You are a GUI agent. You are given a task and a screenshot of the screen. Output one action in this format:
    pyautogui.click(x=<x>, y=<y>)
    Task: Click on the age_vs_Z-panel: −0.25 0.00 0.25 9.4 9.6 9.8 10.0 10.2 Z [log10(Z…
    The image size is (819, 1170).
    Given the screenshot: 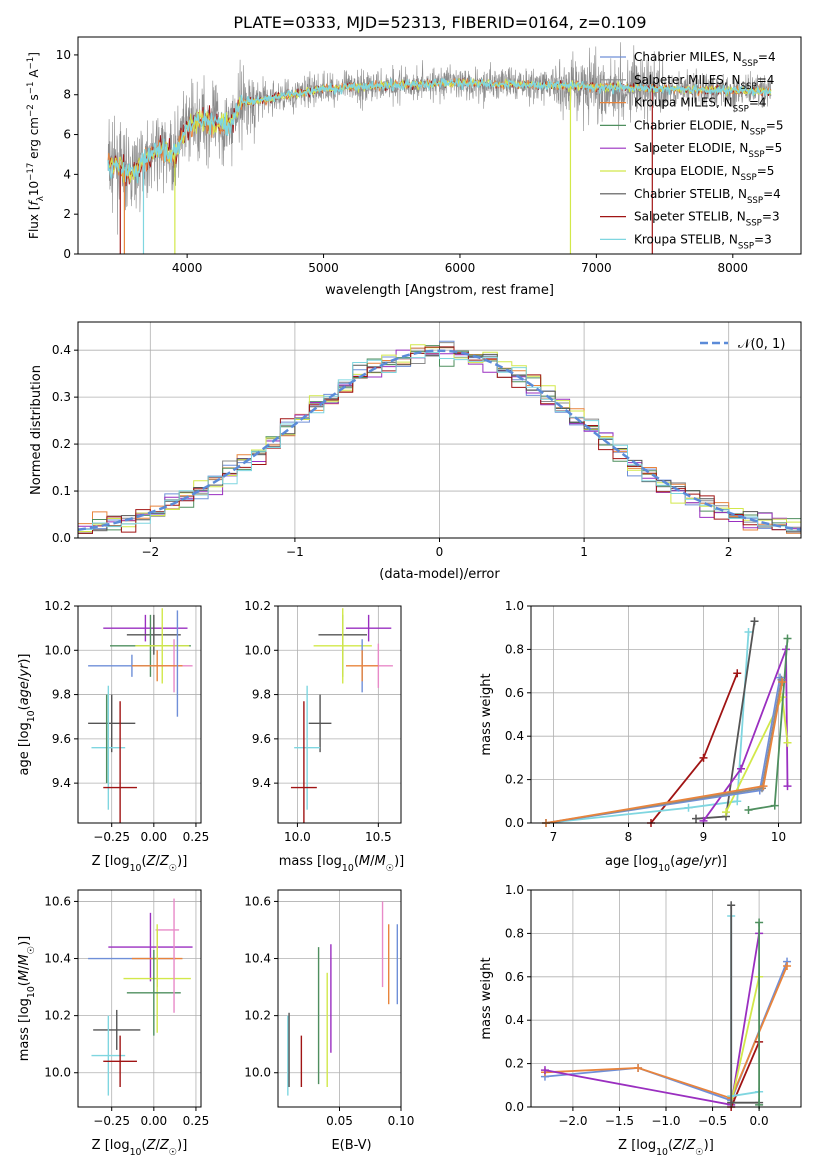 What is the action you would take?
    pyautogui.click(x=113, y=736)
    